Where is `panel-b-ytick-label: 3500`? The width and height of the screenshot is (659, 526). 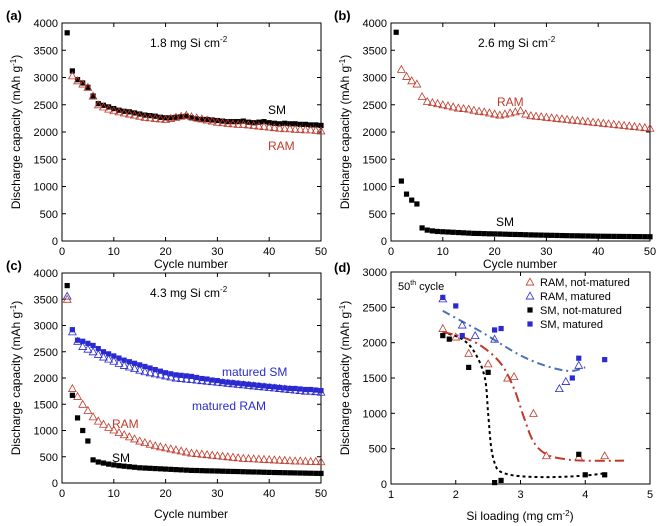
panel-b-ytick-label: 3500 is located at coordinates (375, 51).